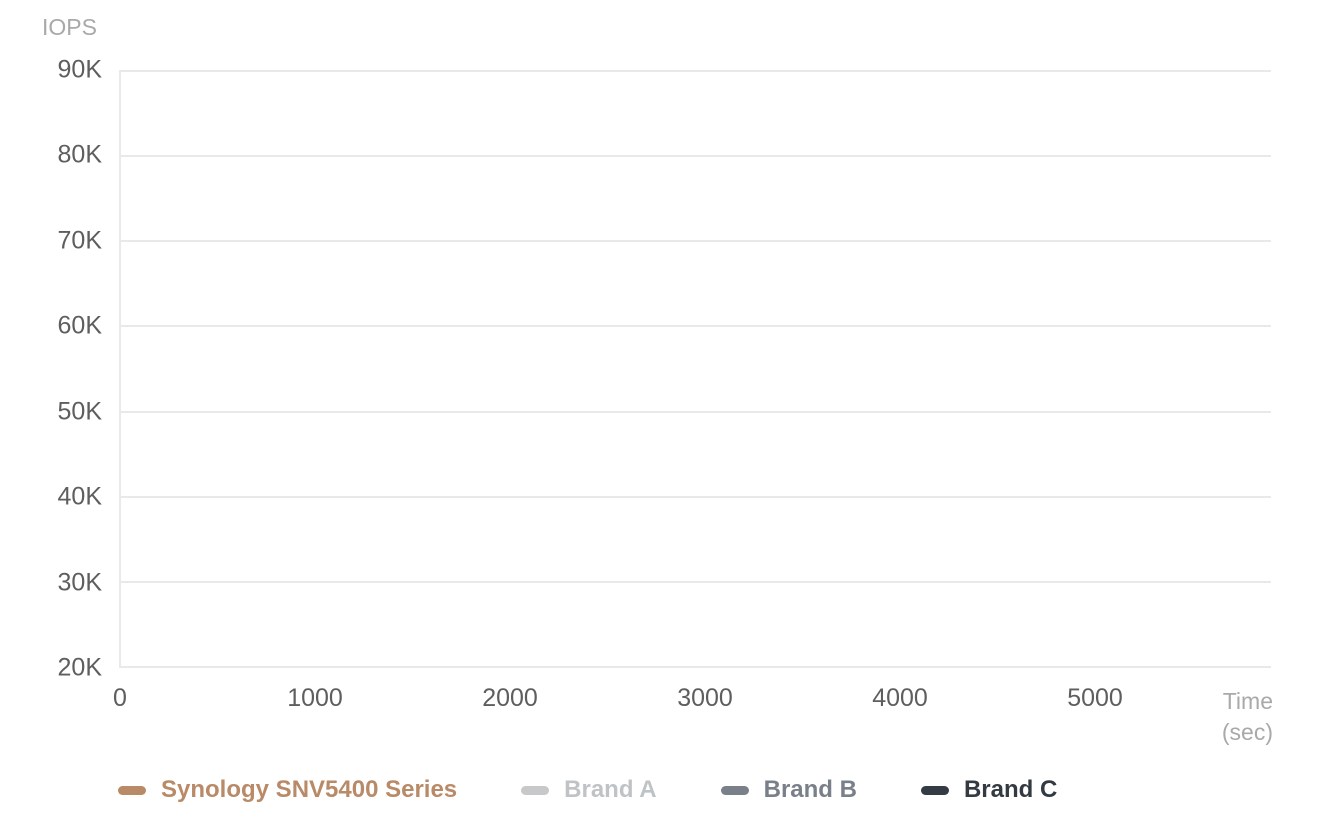 The width and height of the screenshot is (1320, 824). What do you see at coordinates (79, 69) in the screenshot?
I see `y-tick-90K: 90K` at bounding box center [79, 69].